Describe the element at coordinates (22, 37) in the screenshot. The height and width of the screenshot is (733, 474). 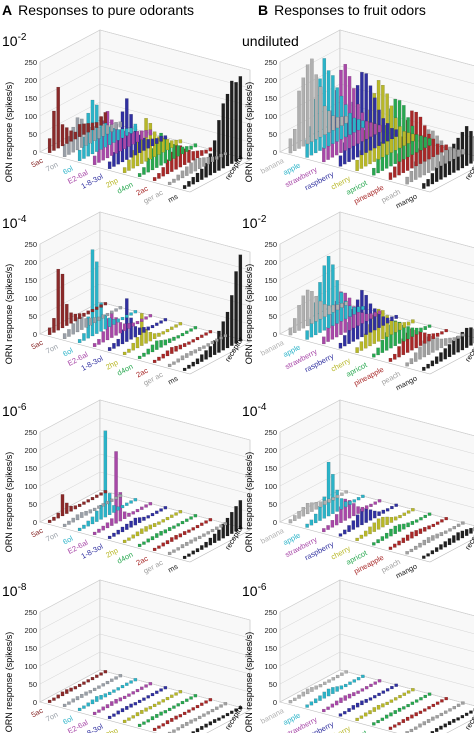
I see `concentration-exponent: -2` at that location.